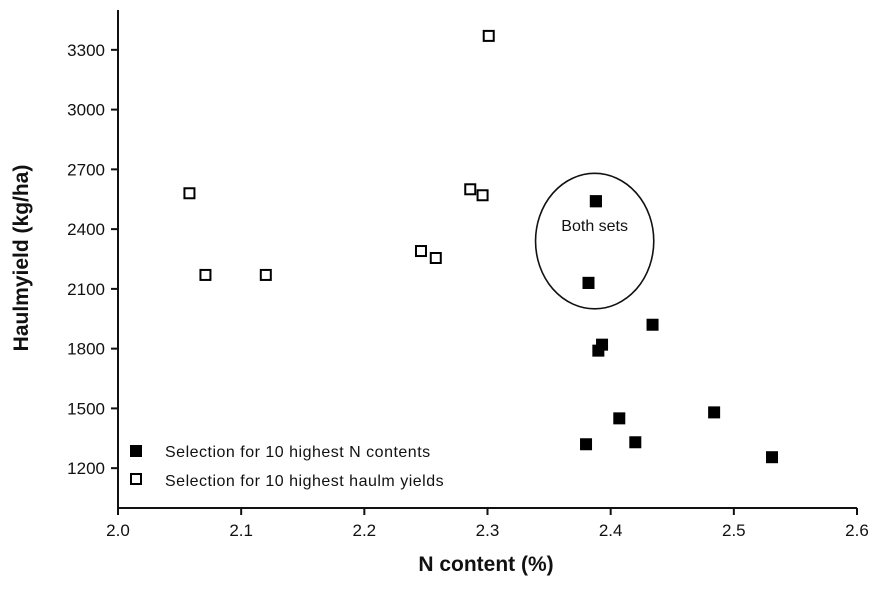 This screenshot has height=602, width=892. What do you see at coordinates (241, 530) in the screenshot?
I see `x-tick-label: 2.1` at bounding box center [241, 530].